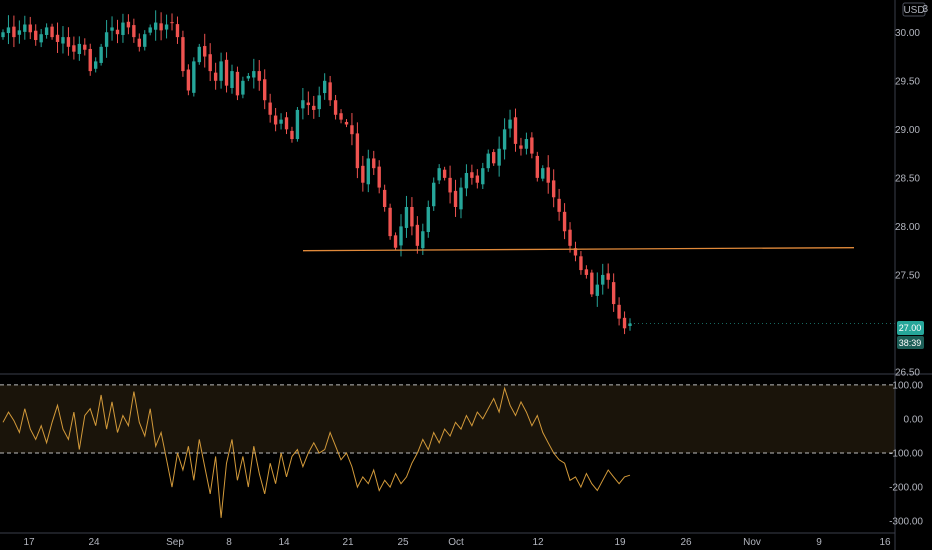 The image size is (932, 550). I want to click on time-tick-label: 14, so click(284, 542).